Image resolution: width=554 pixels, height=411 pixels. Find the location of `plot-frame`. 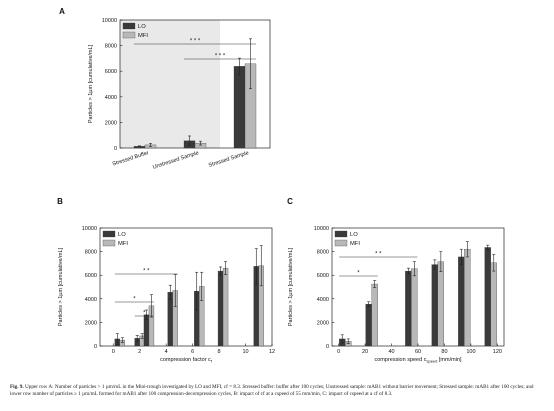

plot-frame is located at coordinates (186, 287).